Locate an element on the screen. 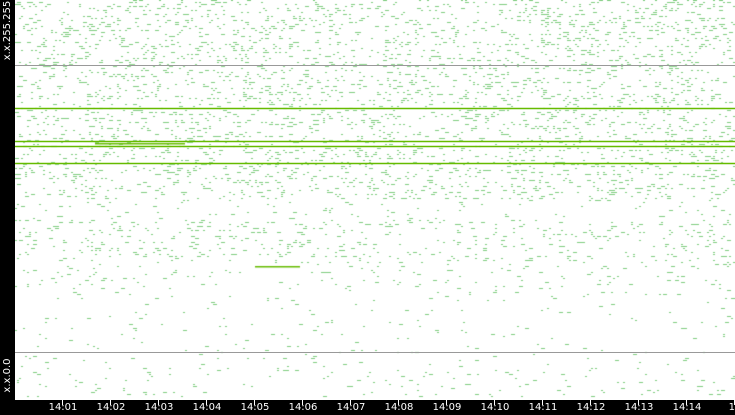 The image size is (735, 415). x-tick-label: 14:05 is located at coordinates (255, 407).